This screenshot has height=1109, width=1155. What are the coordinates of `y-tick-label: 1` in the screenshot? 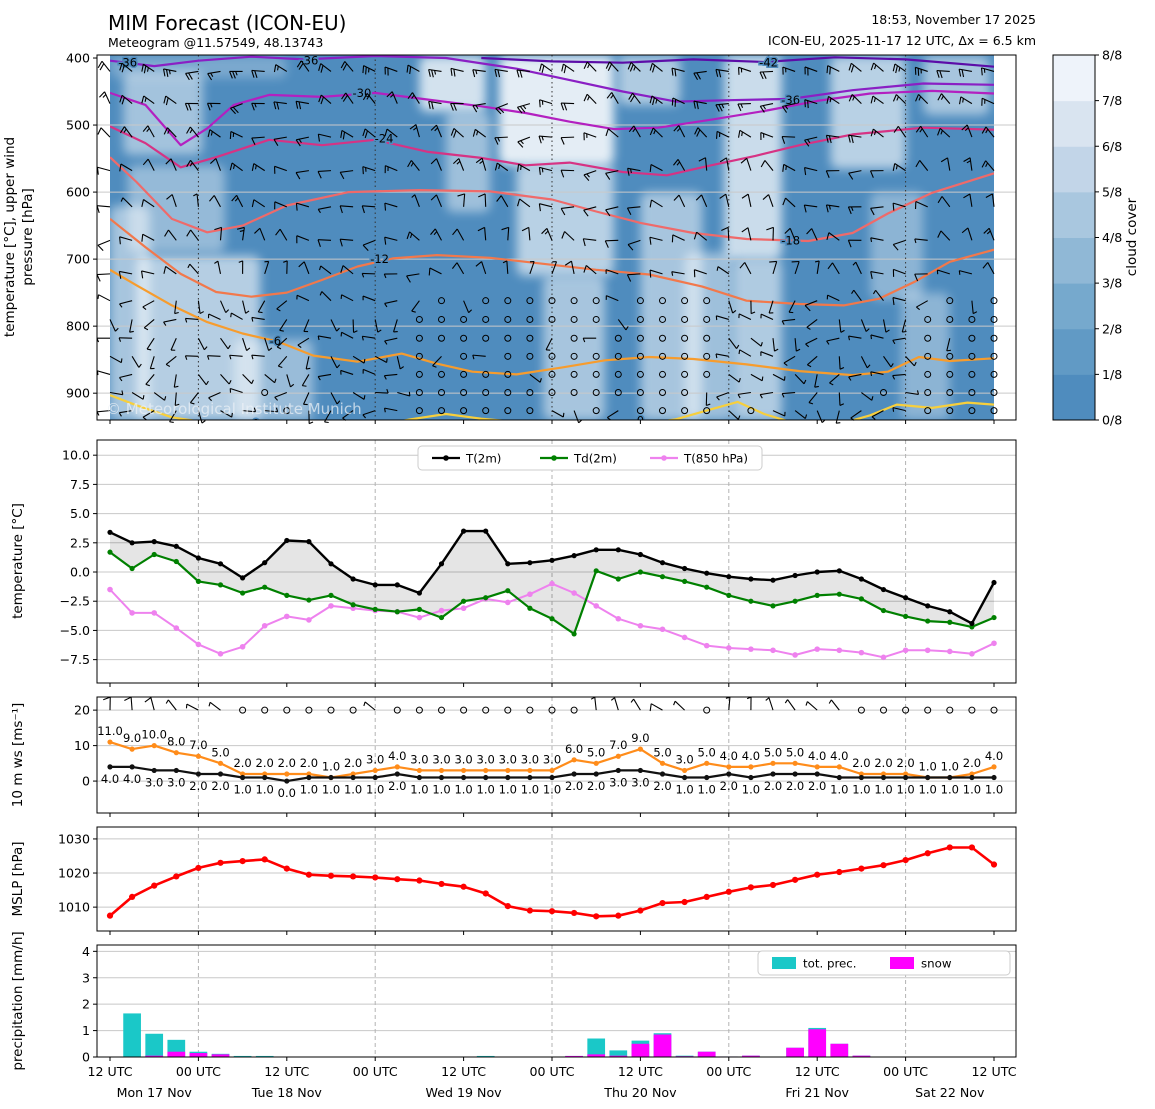 It's located at (86, 1030).